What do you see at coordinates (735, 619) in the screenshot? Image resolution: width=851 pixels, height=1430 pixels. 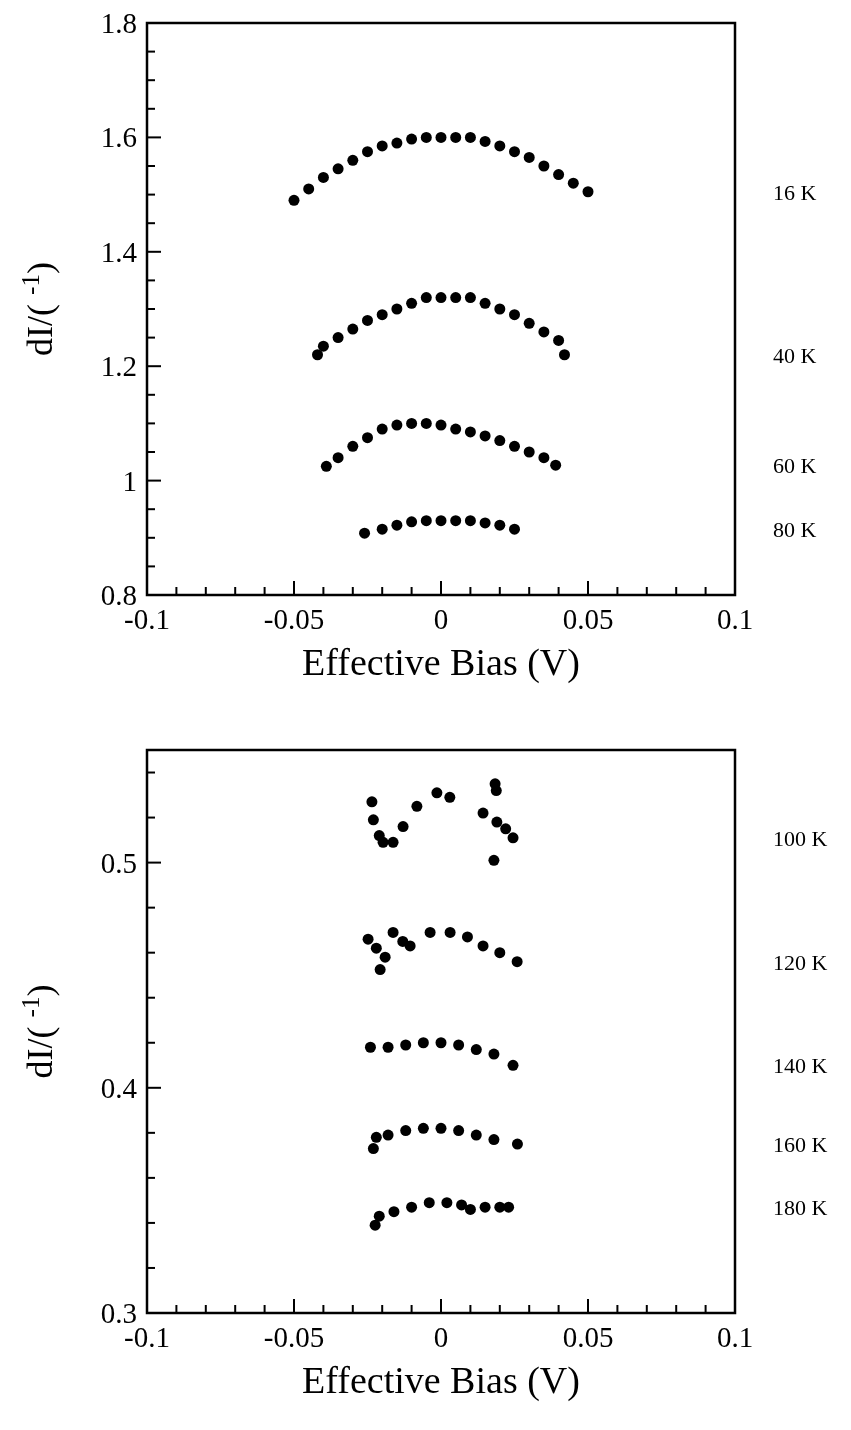 I see `x-tick-label: 0.1` at bounding box center [735, 619].